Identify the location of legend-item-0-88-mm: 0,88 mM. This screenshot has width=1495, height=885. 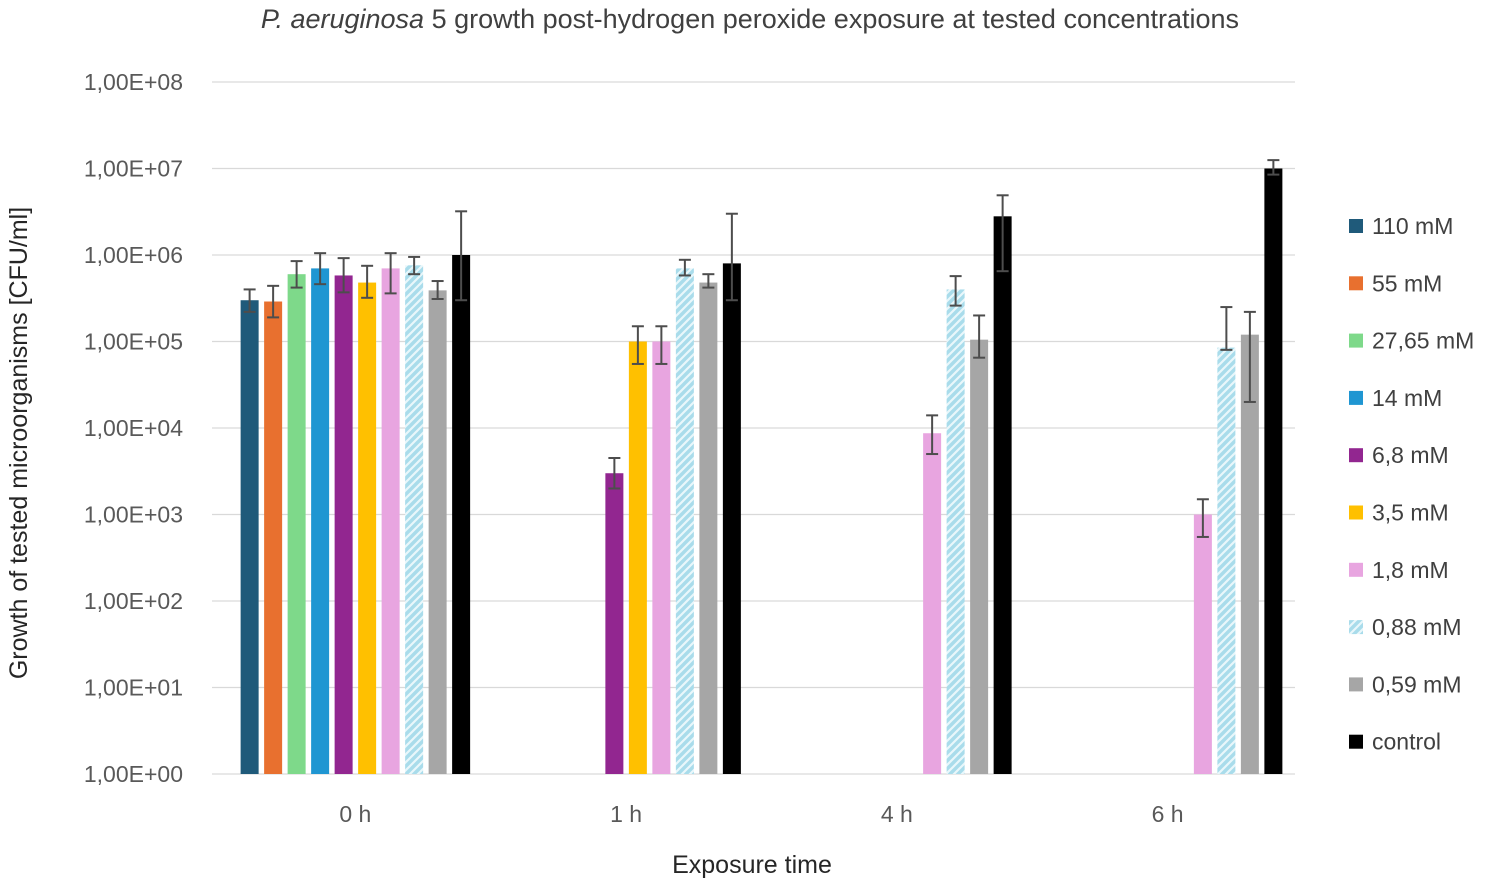
(1405, 627).